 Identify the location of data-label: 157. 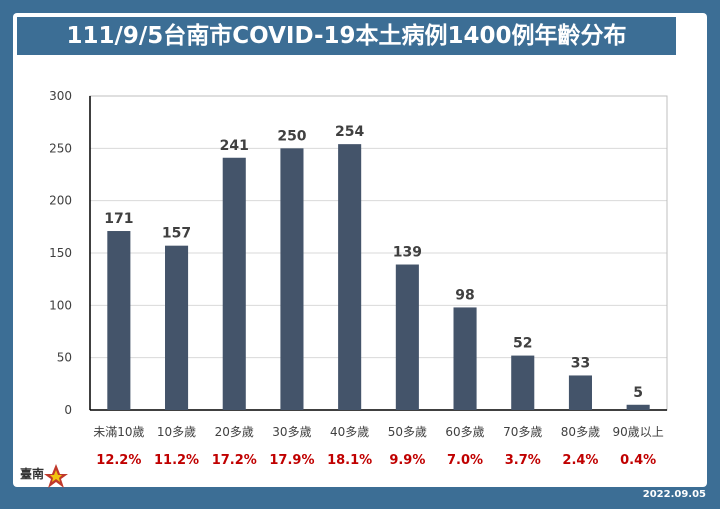
(176, 234).